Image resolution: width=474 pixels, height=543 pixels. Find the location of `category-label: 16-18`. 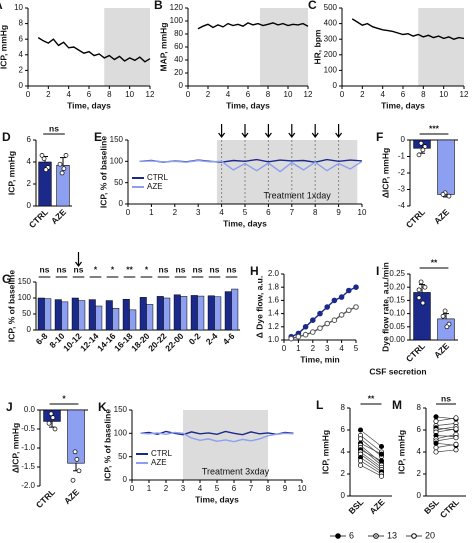

category-label: 16-18 is located at coordinates (123, 342).